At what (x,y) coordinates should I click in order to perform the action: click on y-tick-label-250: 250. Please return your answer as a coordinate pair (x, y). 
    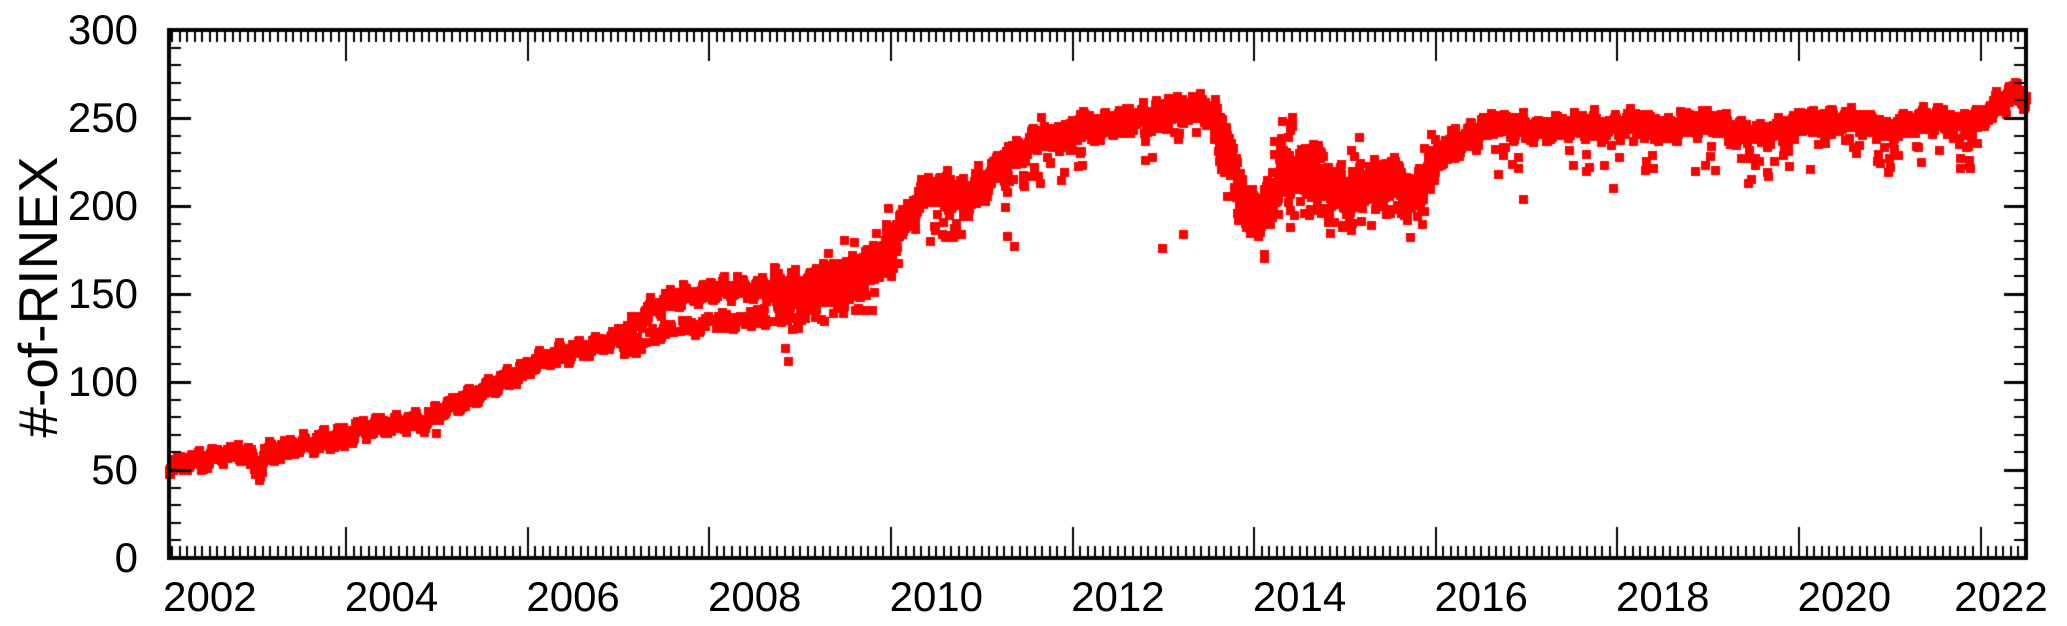
    Looking at the image, I should click on (102, 117).